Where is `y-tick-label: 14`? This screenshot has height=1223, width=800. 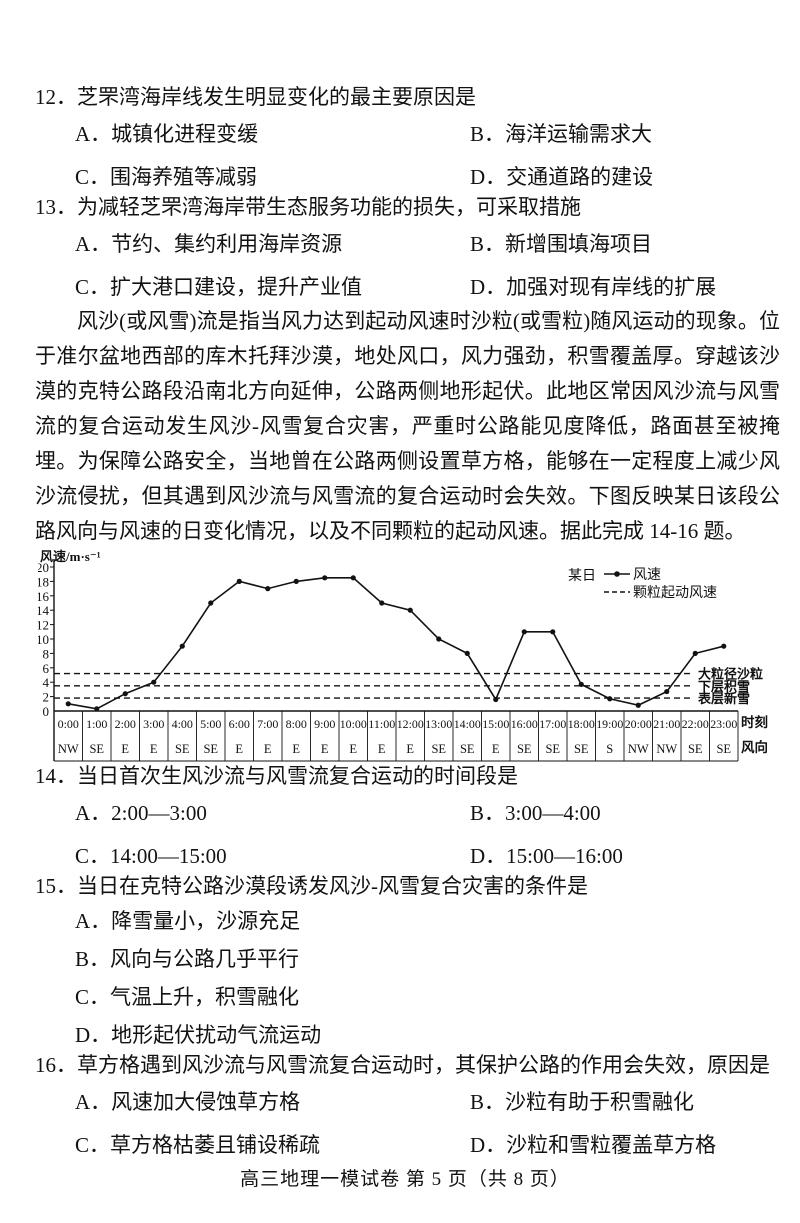 y-tick-label: 14 is located at coordinates (44, 610).